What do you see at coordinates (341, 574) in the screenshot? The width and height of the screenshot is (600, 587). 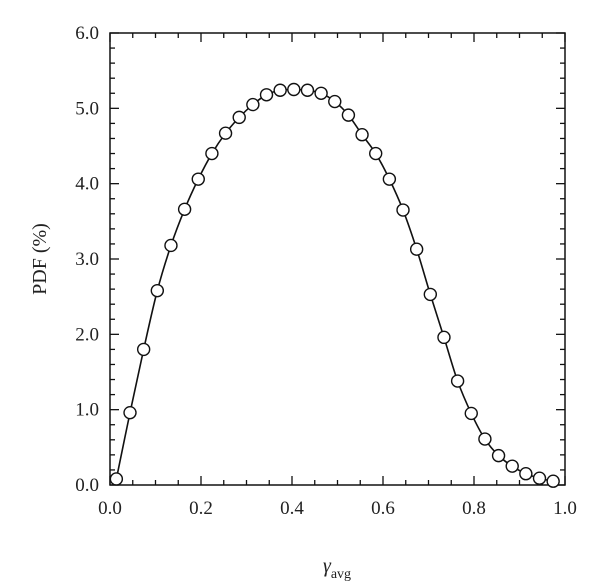 I see `x-axis-title-subscript: avg` at bounding box center [341, 574].